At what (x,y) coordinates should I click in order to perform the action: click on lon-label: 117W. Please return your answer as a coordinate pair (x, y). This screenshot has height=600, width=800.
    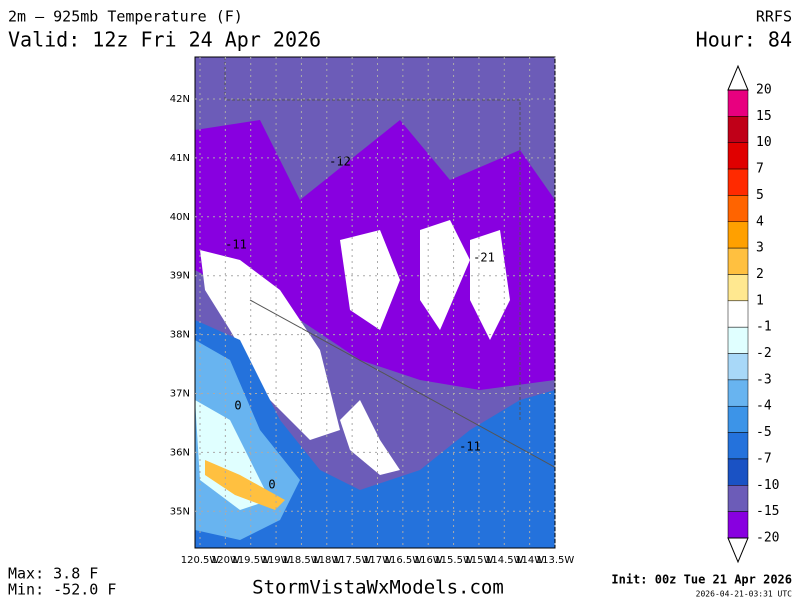
    Looking at the image, I should click on (377, 560).